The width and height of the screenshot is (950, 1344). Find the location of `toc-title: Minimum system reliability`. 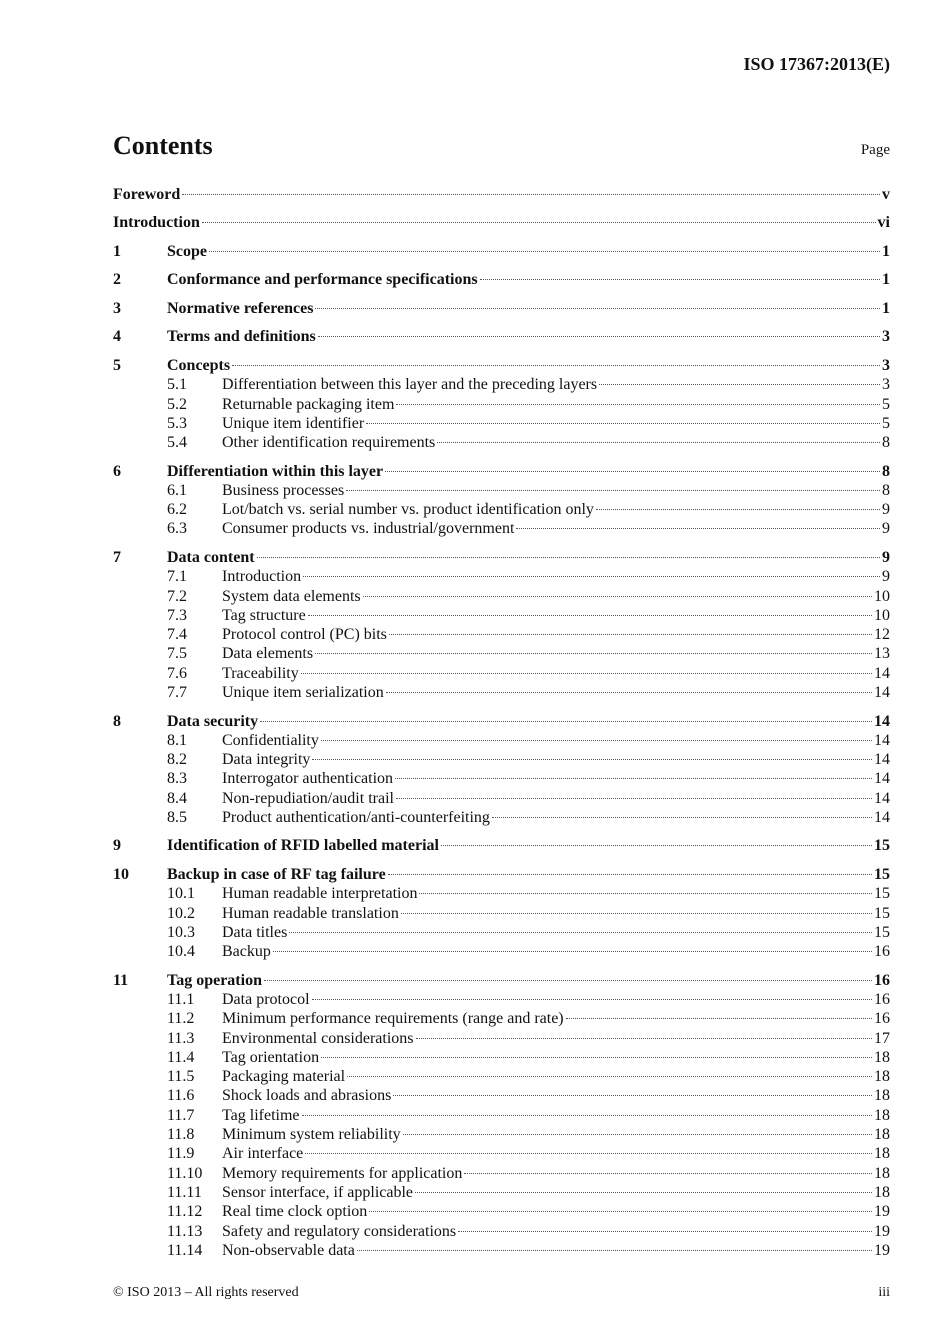

toc-title: Minimum system reliability is located at coordinates (311, 1135).